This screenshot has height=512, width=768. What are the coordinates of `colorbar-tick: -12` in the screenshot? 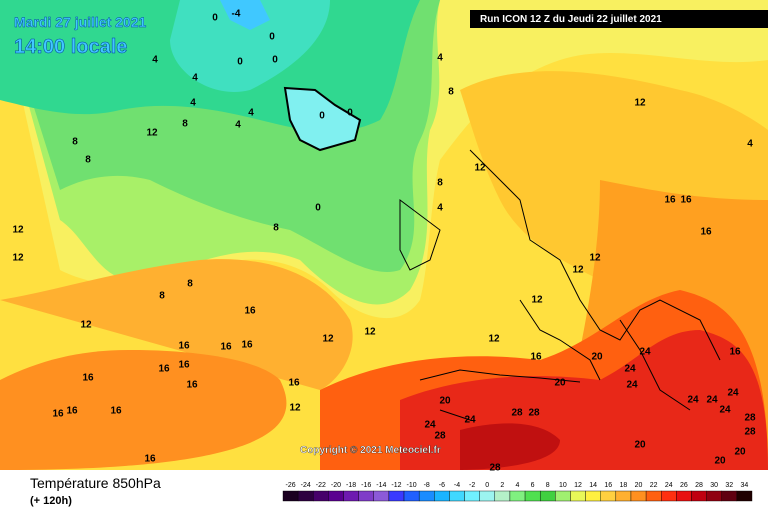 It's located at (396, 485).